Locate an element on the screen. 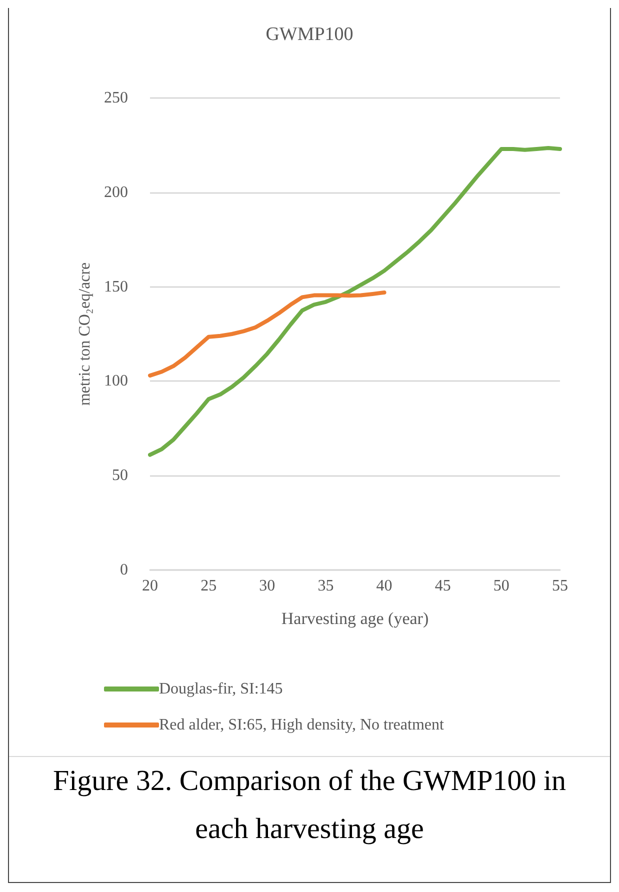 This screenshot has height=892, width=619. x-tick-label: 30 is located at coordinates (267, 586).